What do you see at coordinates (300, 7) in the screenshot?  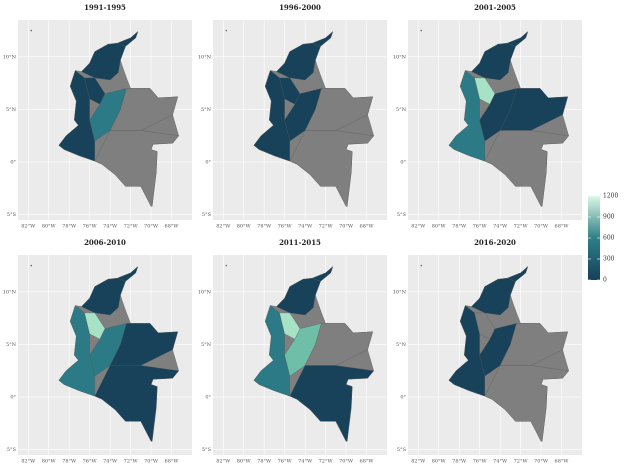 I see `panel-title: 1996-2000` at bounding box center [300, 7].